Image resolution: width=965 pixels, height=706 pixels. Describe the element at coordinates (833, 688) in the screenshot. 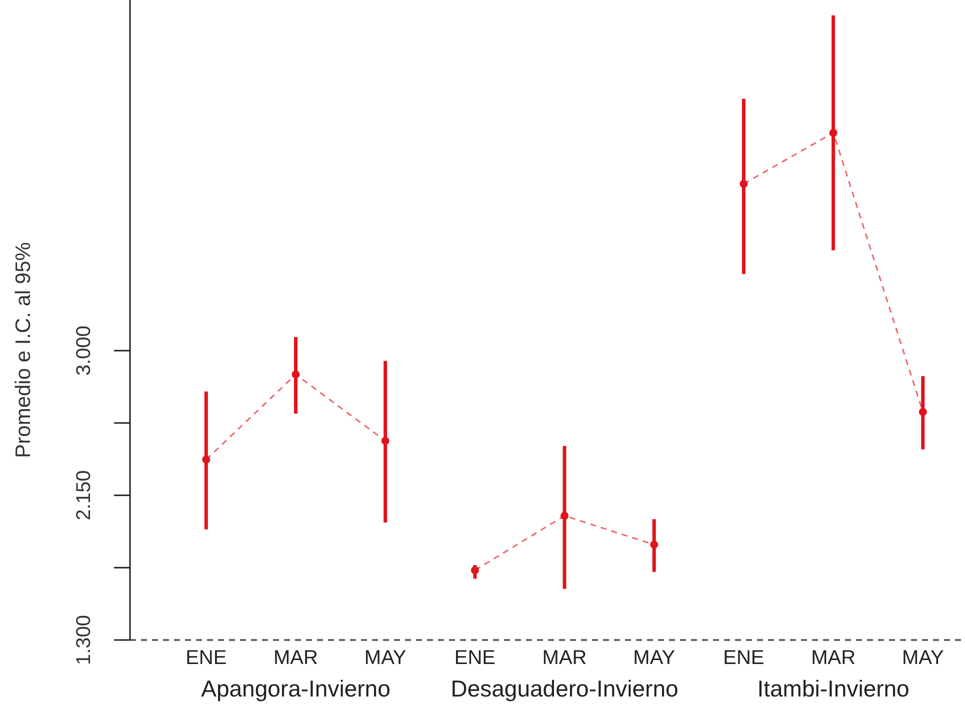

I see `text: Itambi-Invierno` at that location.